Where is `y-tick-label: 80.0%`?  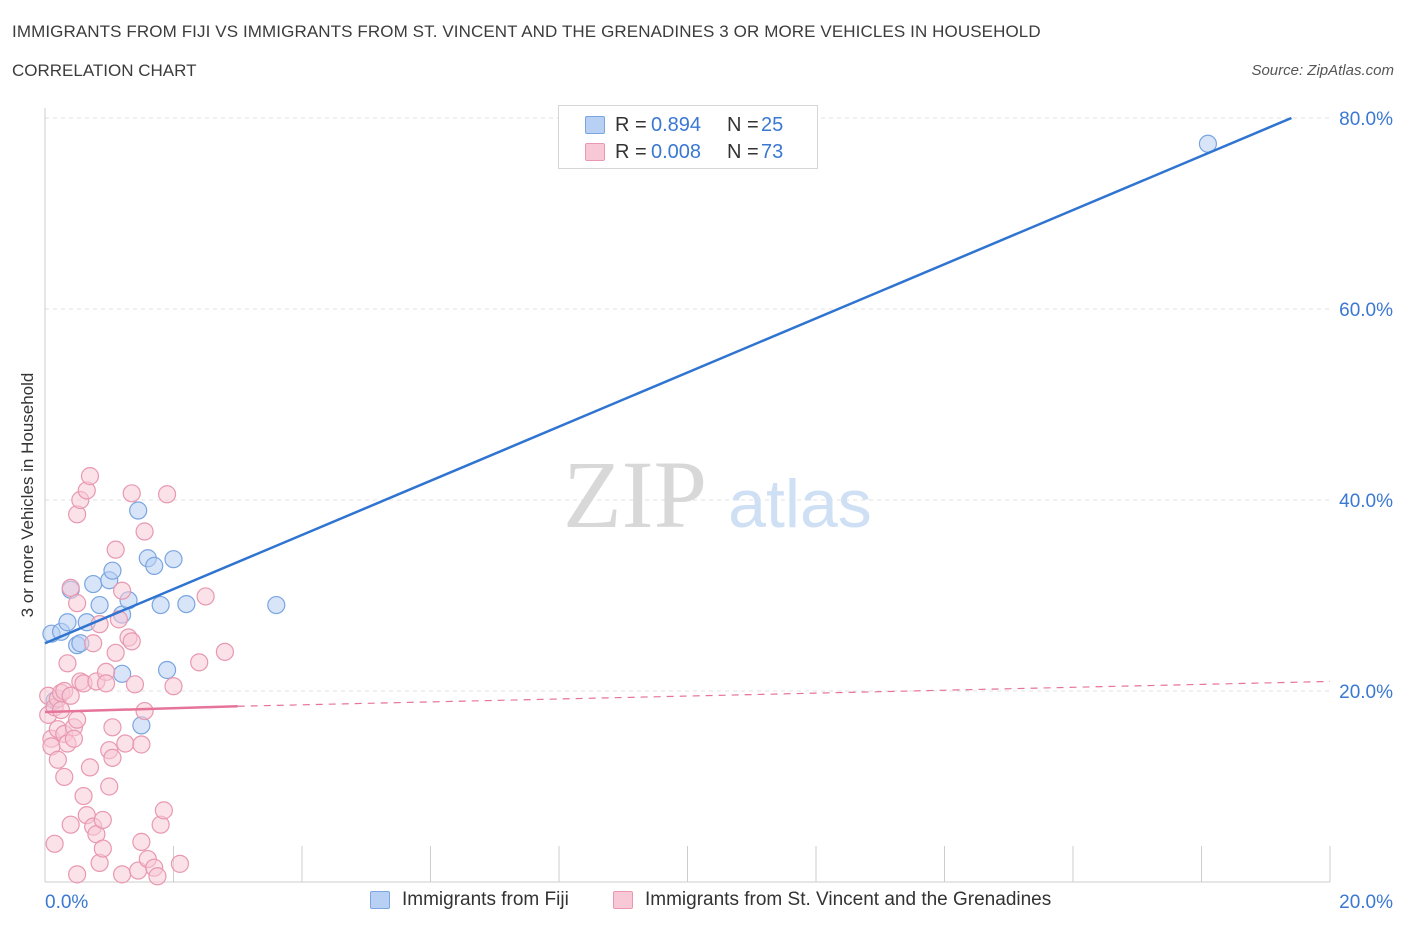 y-tick-label: 80.0% is located at coordinates (1366, 119).